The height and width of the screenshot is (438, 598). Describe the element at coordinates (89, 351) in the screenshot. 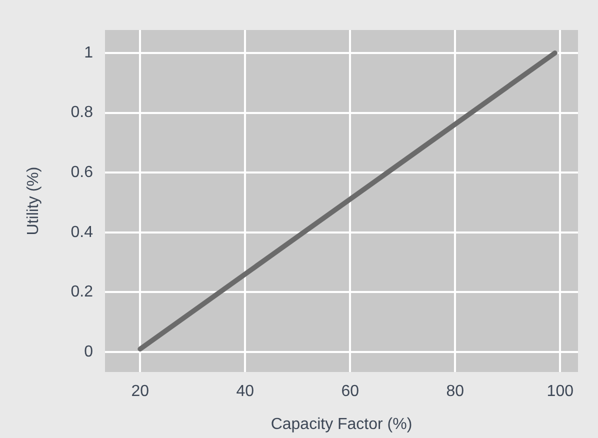

I see `y-tick-label: 0` at that location.